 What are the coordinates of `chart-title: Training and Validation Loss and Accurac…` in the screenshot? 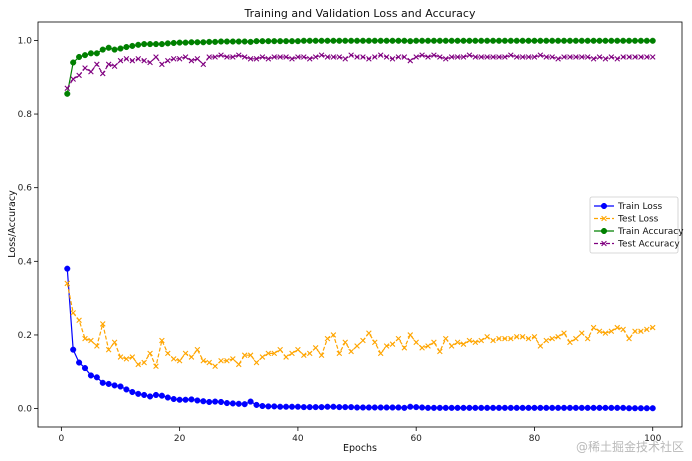 It's located at (360, 13).